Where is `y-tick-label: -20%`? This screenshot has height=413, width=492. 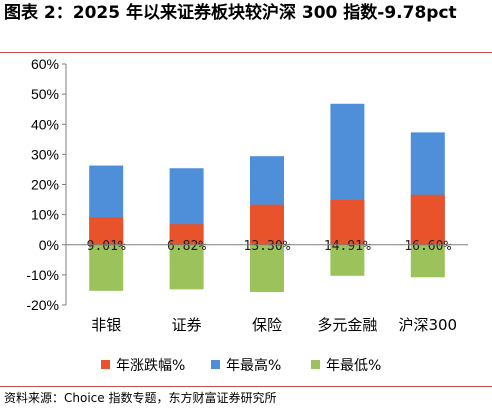 y-tick-label: -20% is located at coordinates (42, 305).